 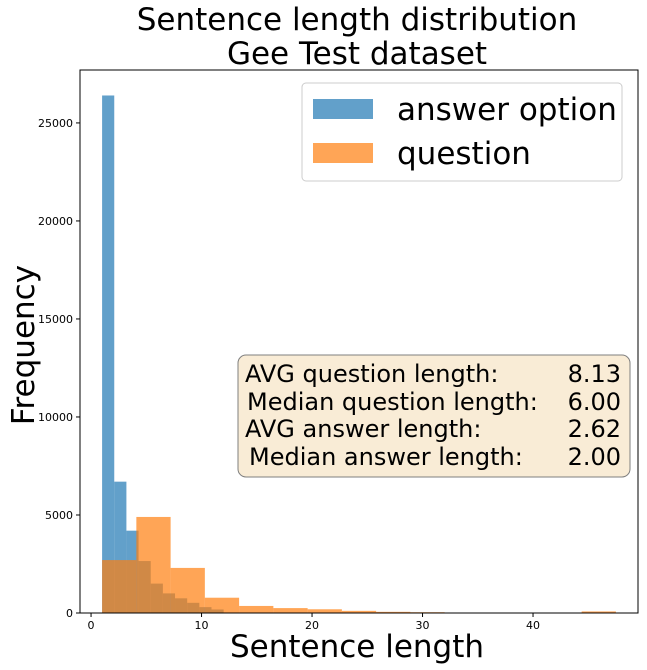 I want to click on x-axis-label: Sentence length, so click(x=357, y=647).